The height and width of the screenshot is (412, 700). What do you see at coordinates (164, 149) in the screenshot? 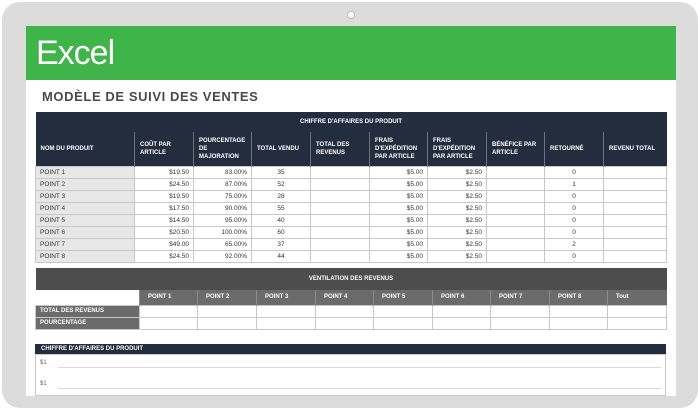
I see `column-header: COÛT PAR ARTICLE` at bounding box center [164, 149].